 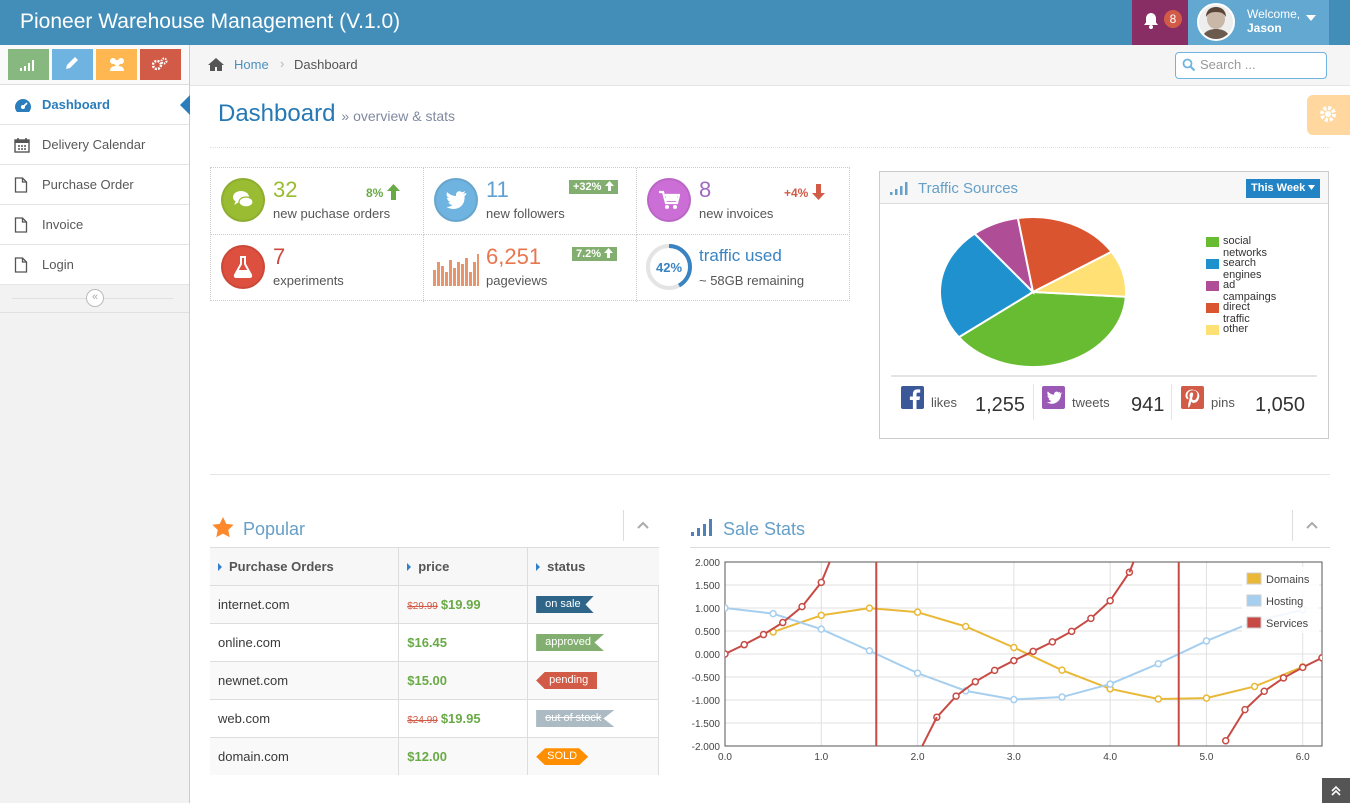 What do you see at coordinates (463, 567) in the screenshot?
I see `column-header: price` at bounding box center [463, 567].